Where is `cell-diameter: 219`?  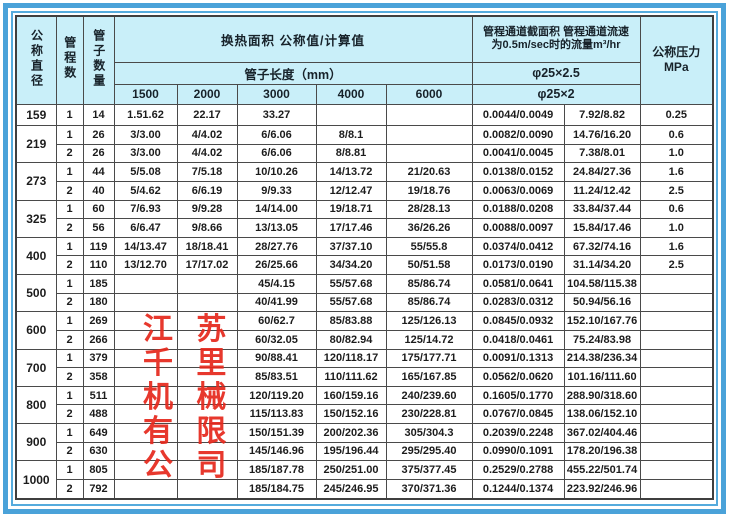
cell-diameter: 219 is located at coordinates (36, 144).